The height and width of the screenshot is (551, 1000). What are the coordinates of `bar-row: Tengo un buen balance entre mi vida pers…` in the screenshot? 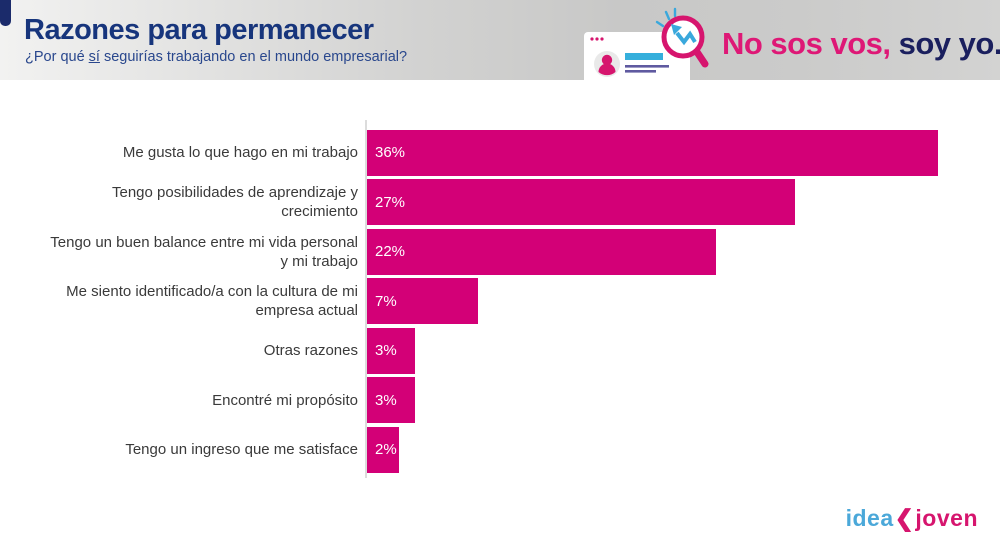 It's located at (500, 252).